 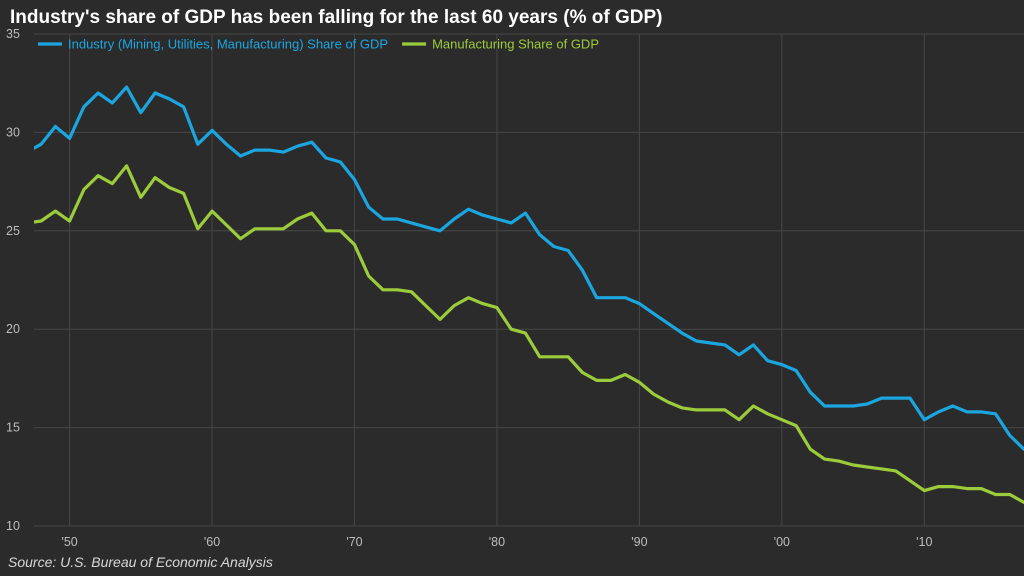 What do you see at coordinates (924, 542) in the screenshot?
I see `x-tick-label: '10` at bounding box center [924, 542].